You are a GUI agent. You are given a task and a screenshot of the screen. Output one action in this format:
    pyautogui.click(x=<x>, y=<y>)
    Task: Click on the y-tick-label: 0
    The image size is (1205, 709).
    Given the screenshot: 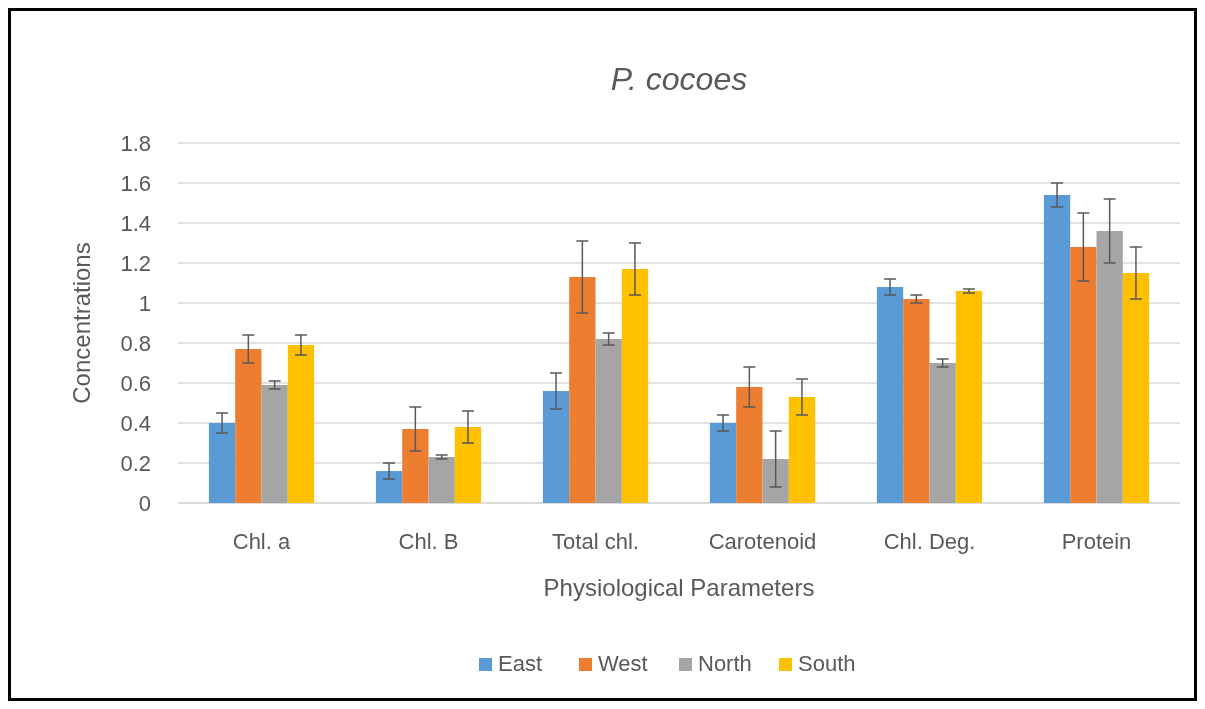 What is the action you would take?
    pyautogui.click(x=144, y=503)
    